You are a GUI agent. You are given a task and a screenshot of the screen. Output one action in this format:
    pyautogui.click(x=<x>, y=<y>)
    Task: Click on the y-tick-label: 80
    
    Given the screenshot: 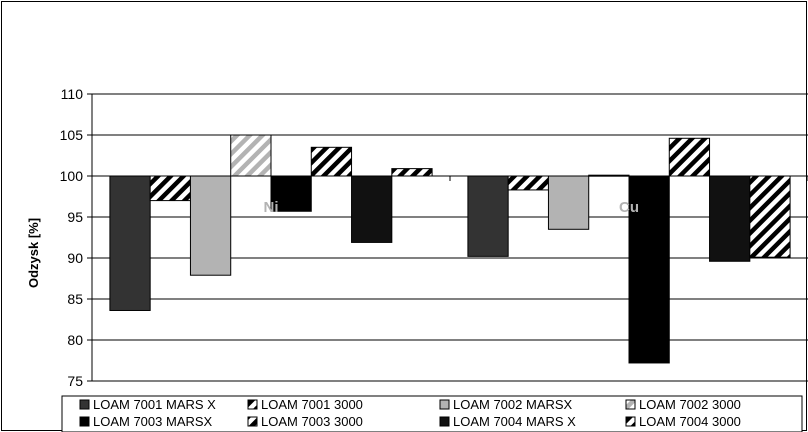 What is the action you would take?
    pyautogui.click(x=75, y=340)
    